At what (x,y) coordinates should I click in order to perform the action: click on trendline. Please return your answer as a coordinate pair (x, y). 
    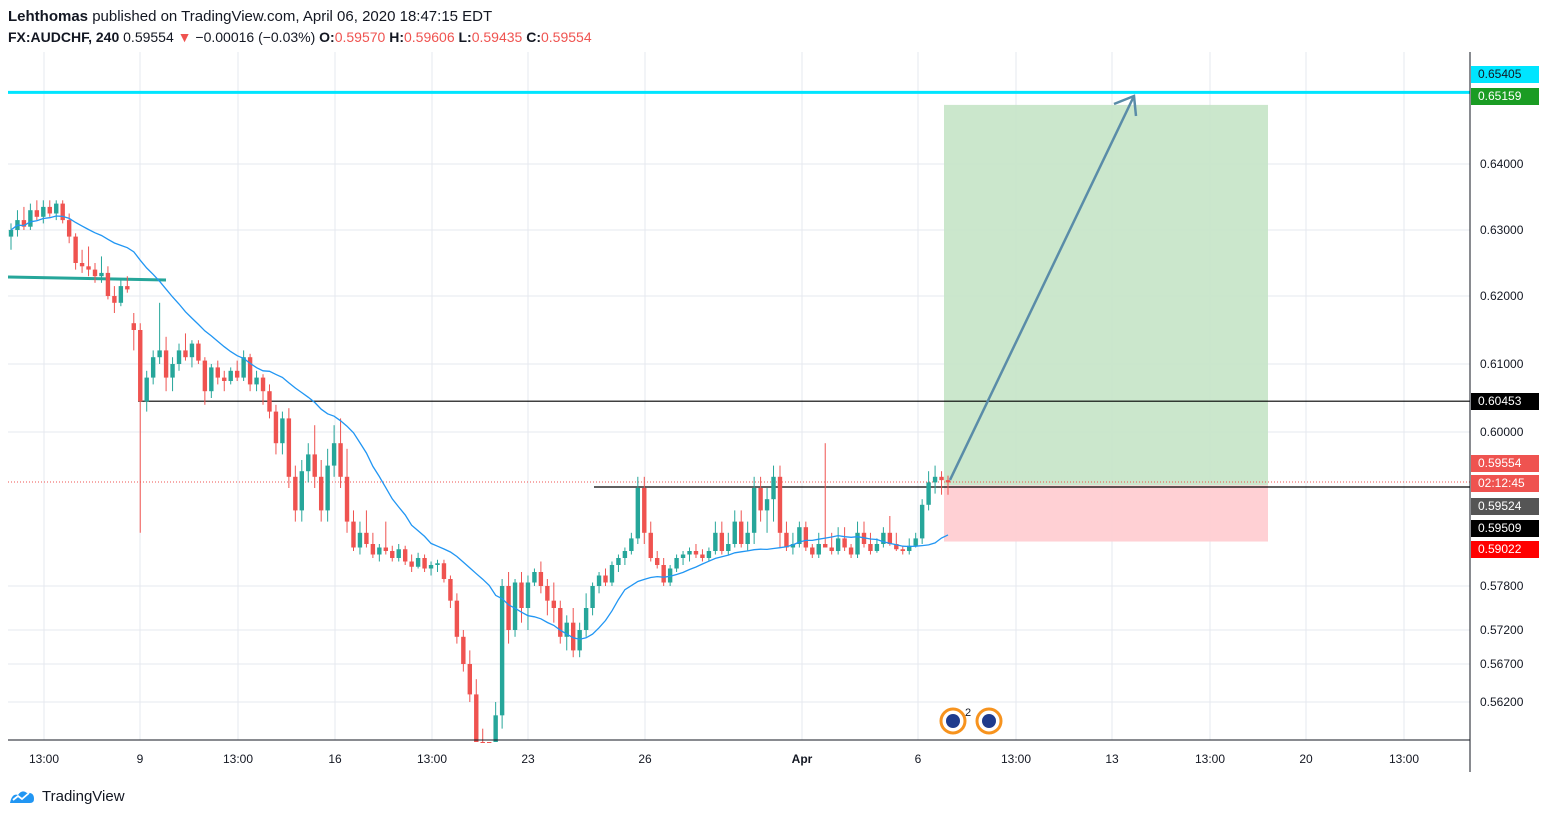
    Looking at the image, I should click on (87, 278).